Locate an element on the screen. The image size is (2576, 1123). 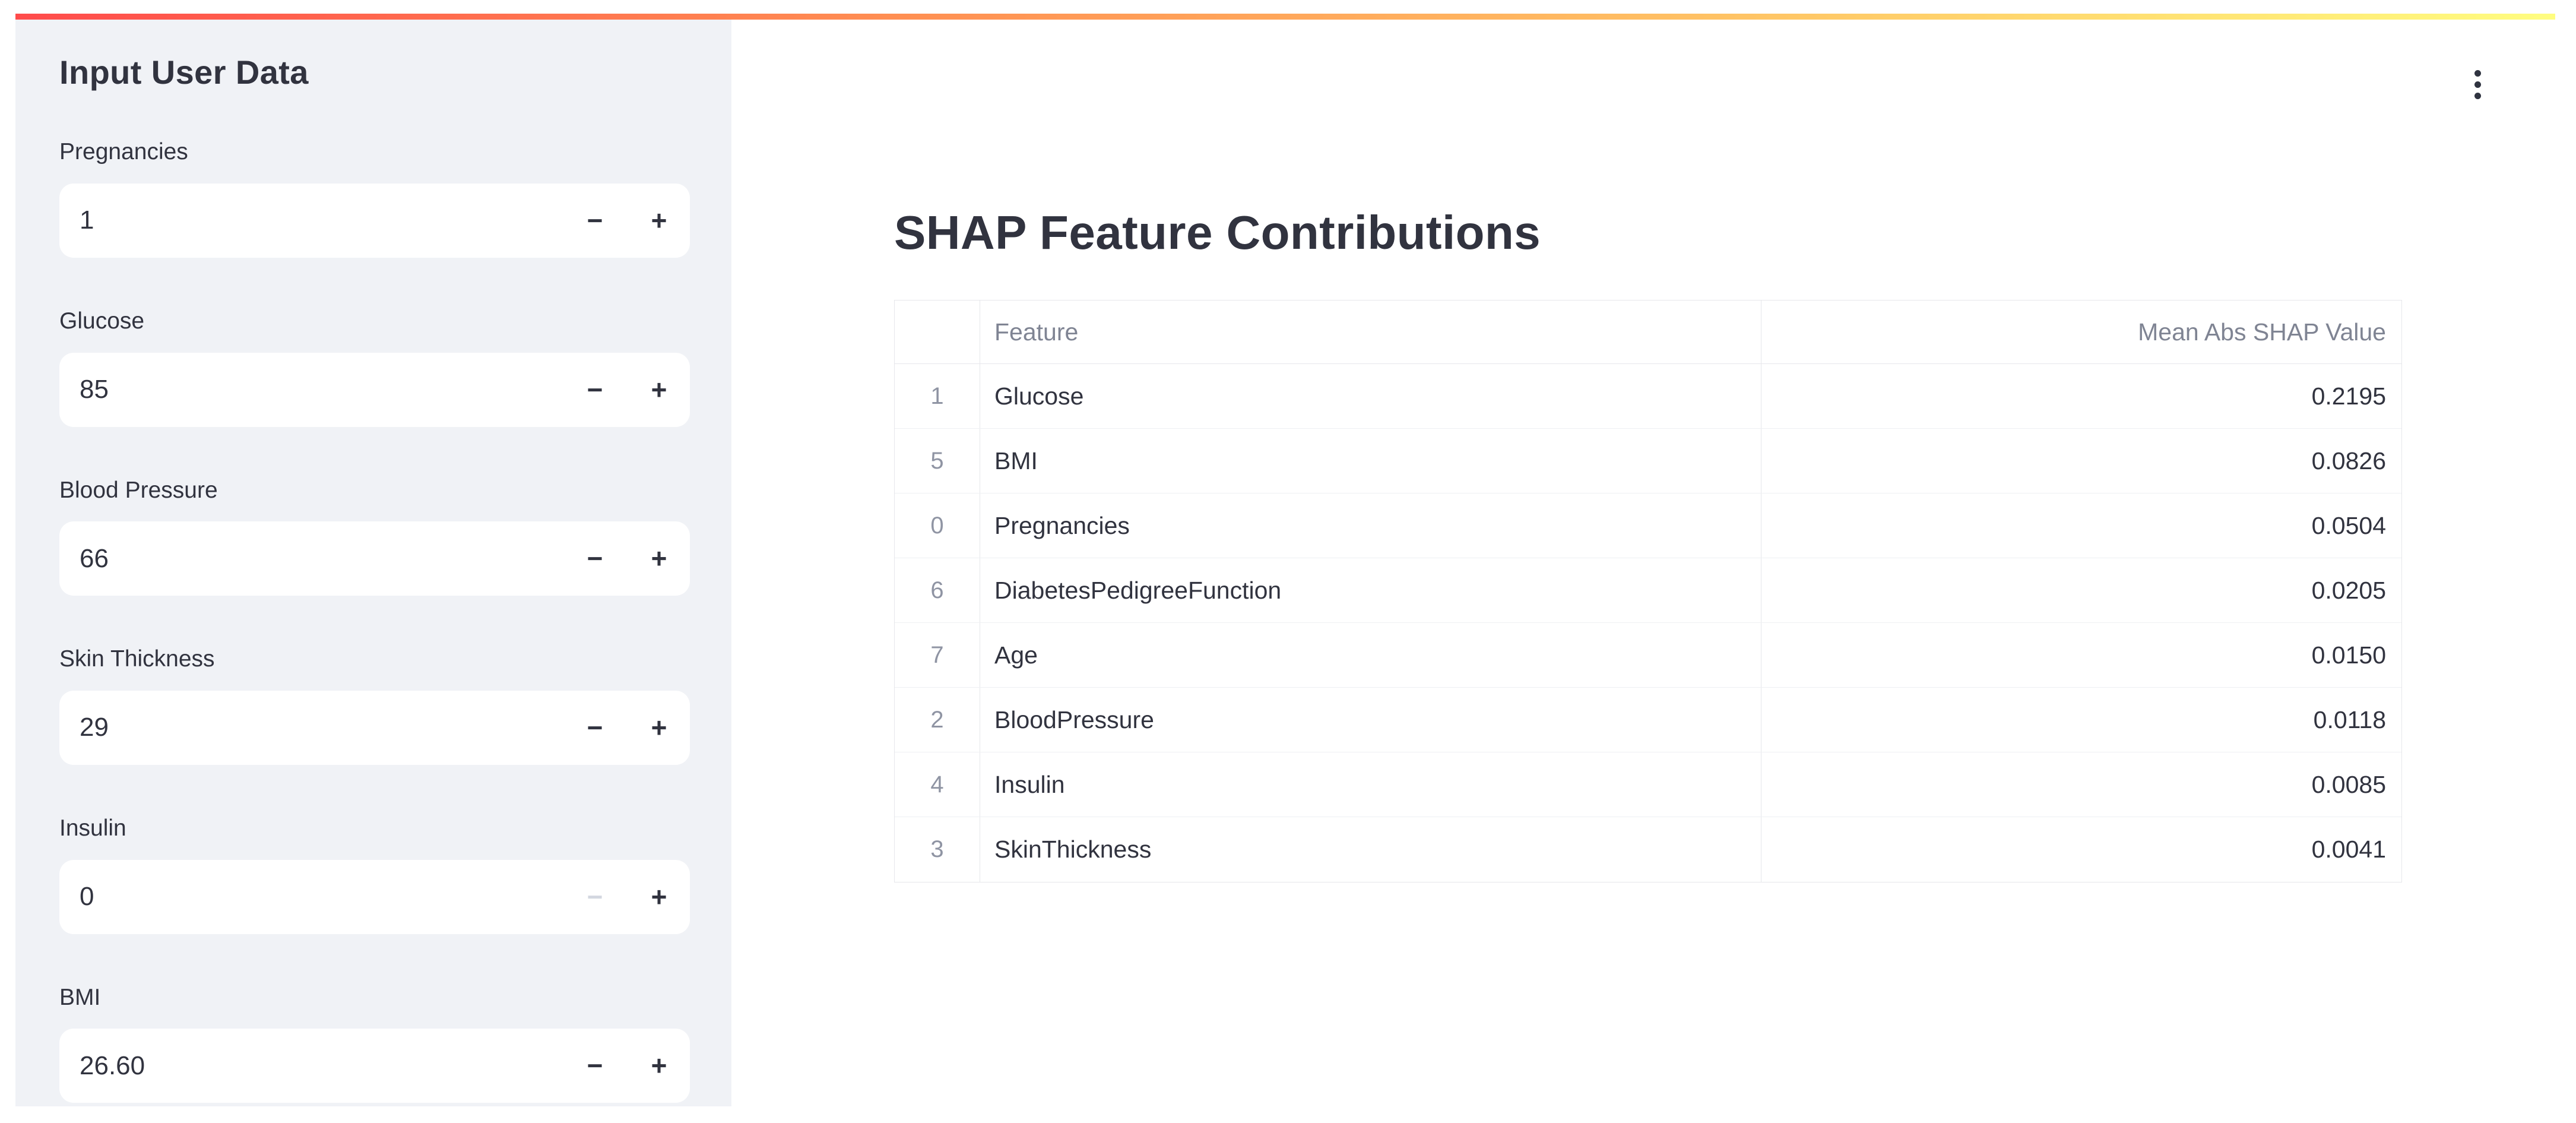
value-cell: 0.0150 is located at coordinates (2348, 655).